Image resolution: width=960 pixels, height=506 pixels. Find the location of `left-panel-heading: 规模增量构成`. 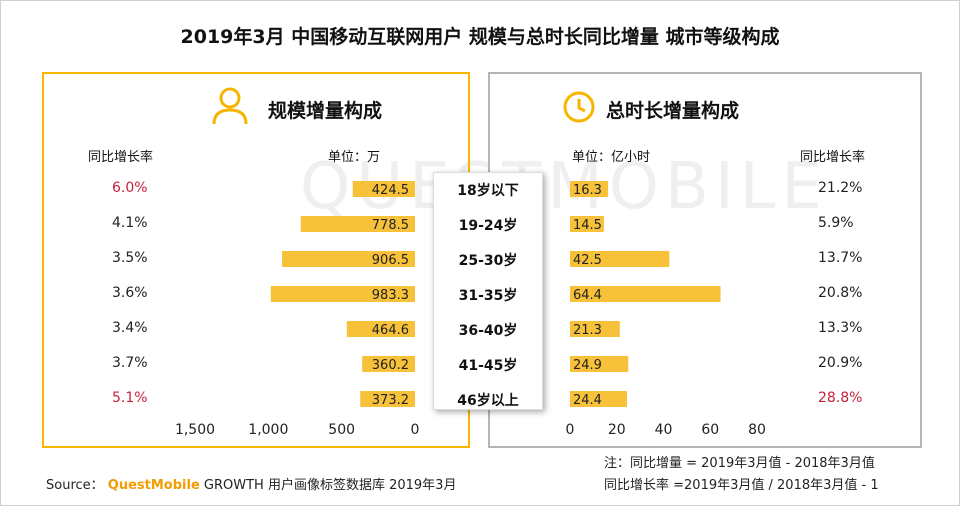

left-panel-heading: 规模增量构成 is located at coordinates (325, 111).